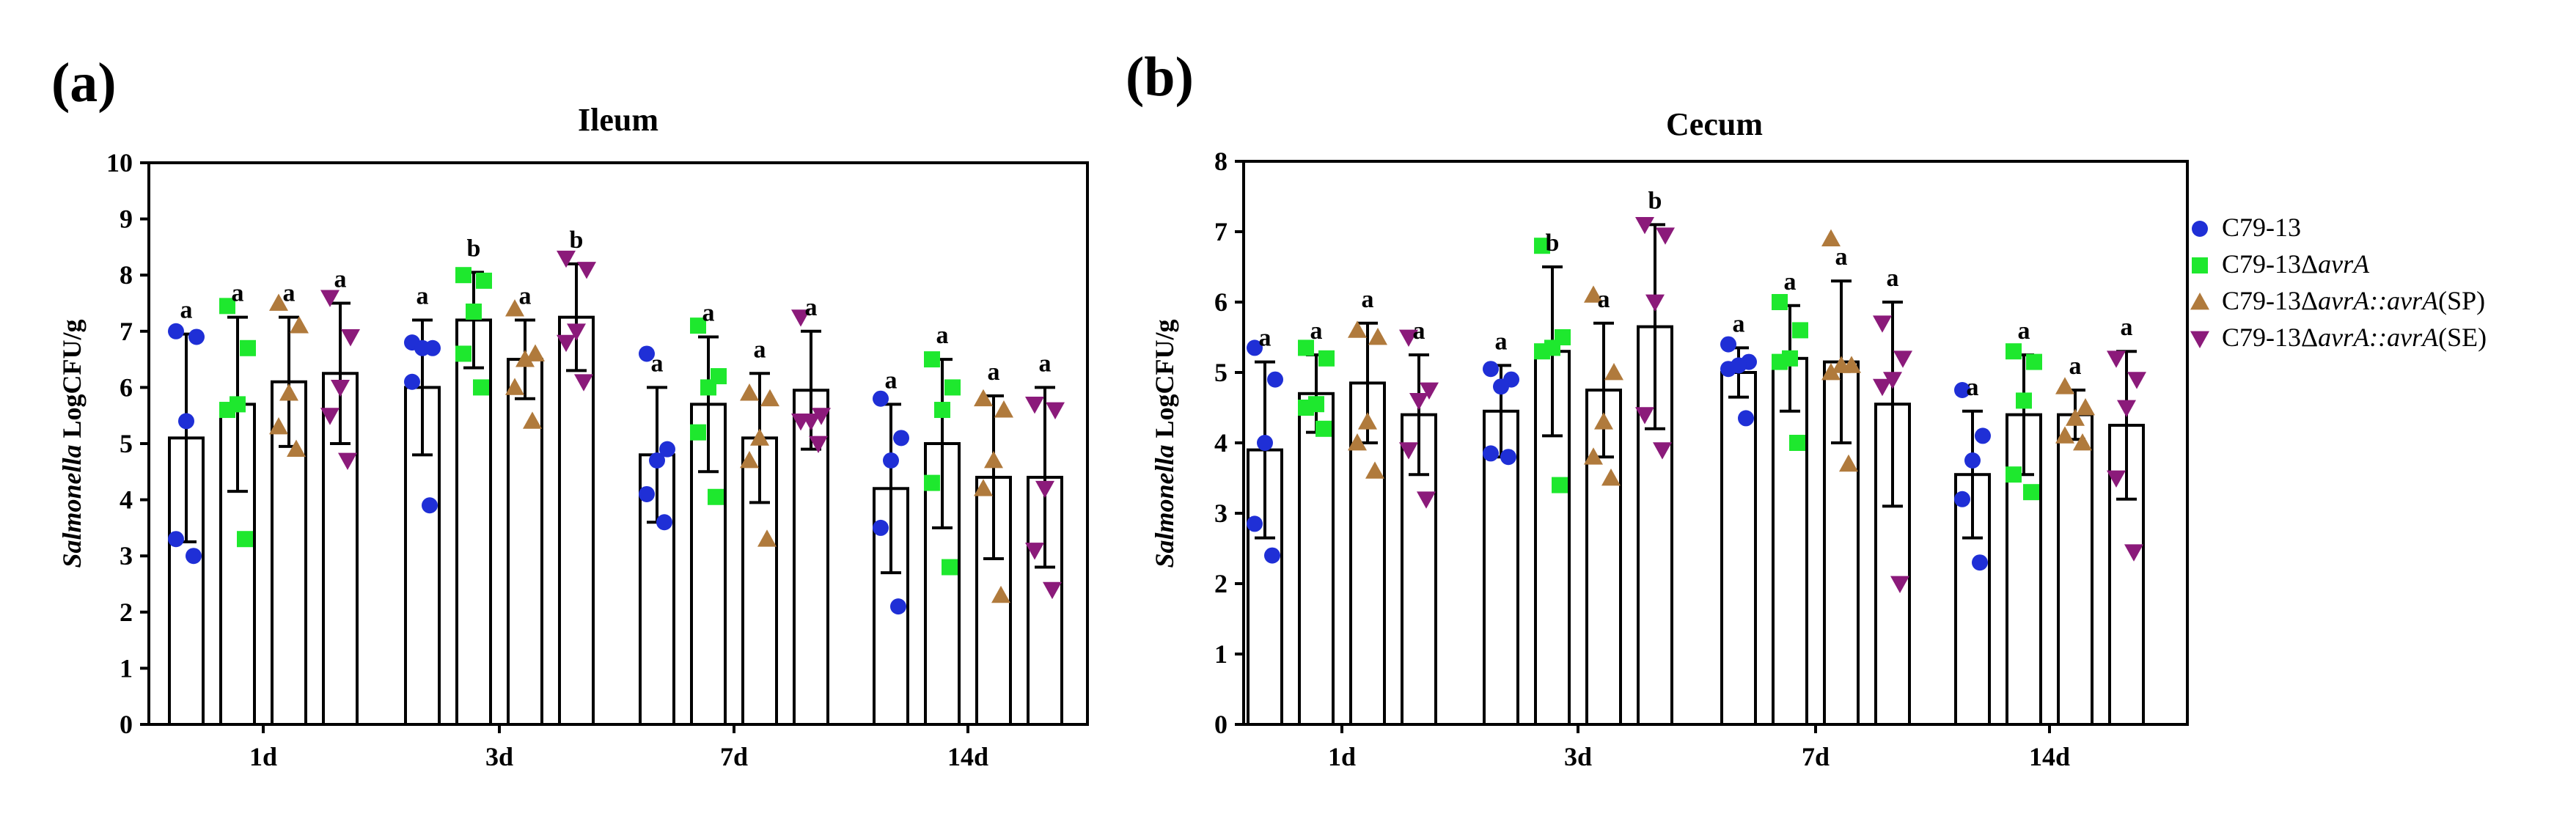  What do you see at coordinates (127, 613) in the screenshot?
I see `y-tick-label: 2` at bounding box center [127, 613].